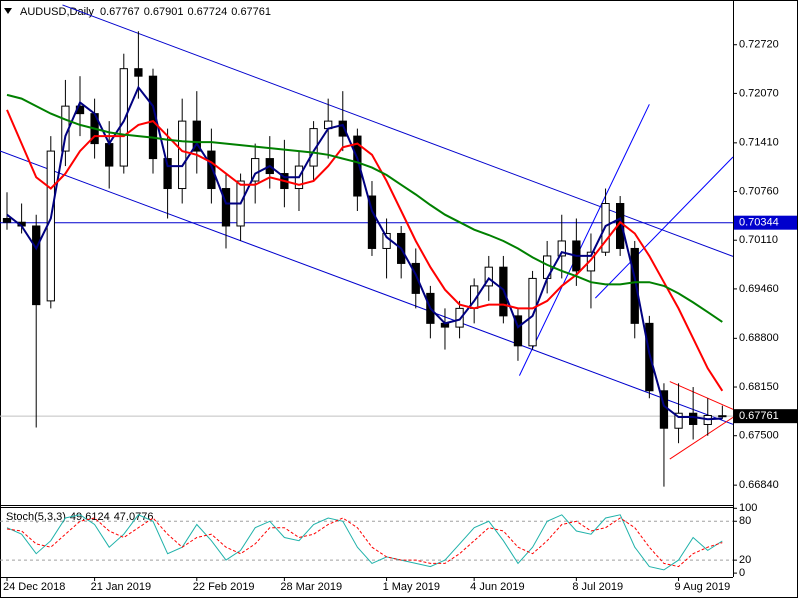 The width and height of the screenshot is (798, 598). I want to click on y-tick-label: 0.69460, so click(759, 289).